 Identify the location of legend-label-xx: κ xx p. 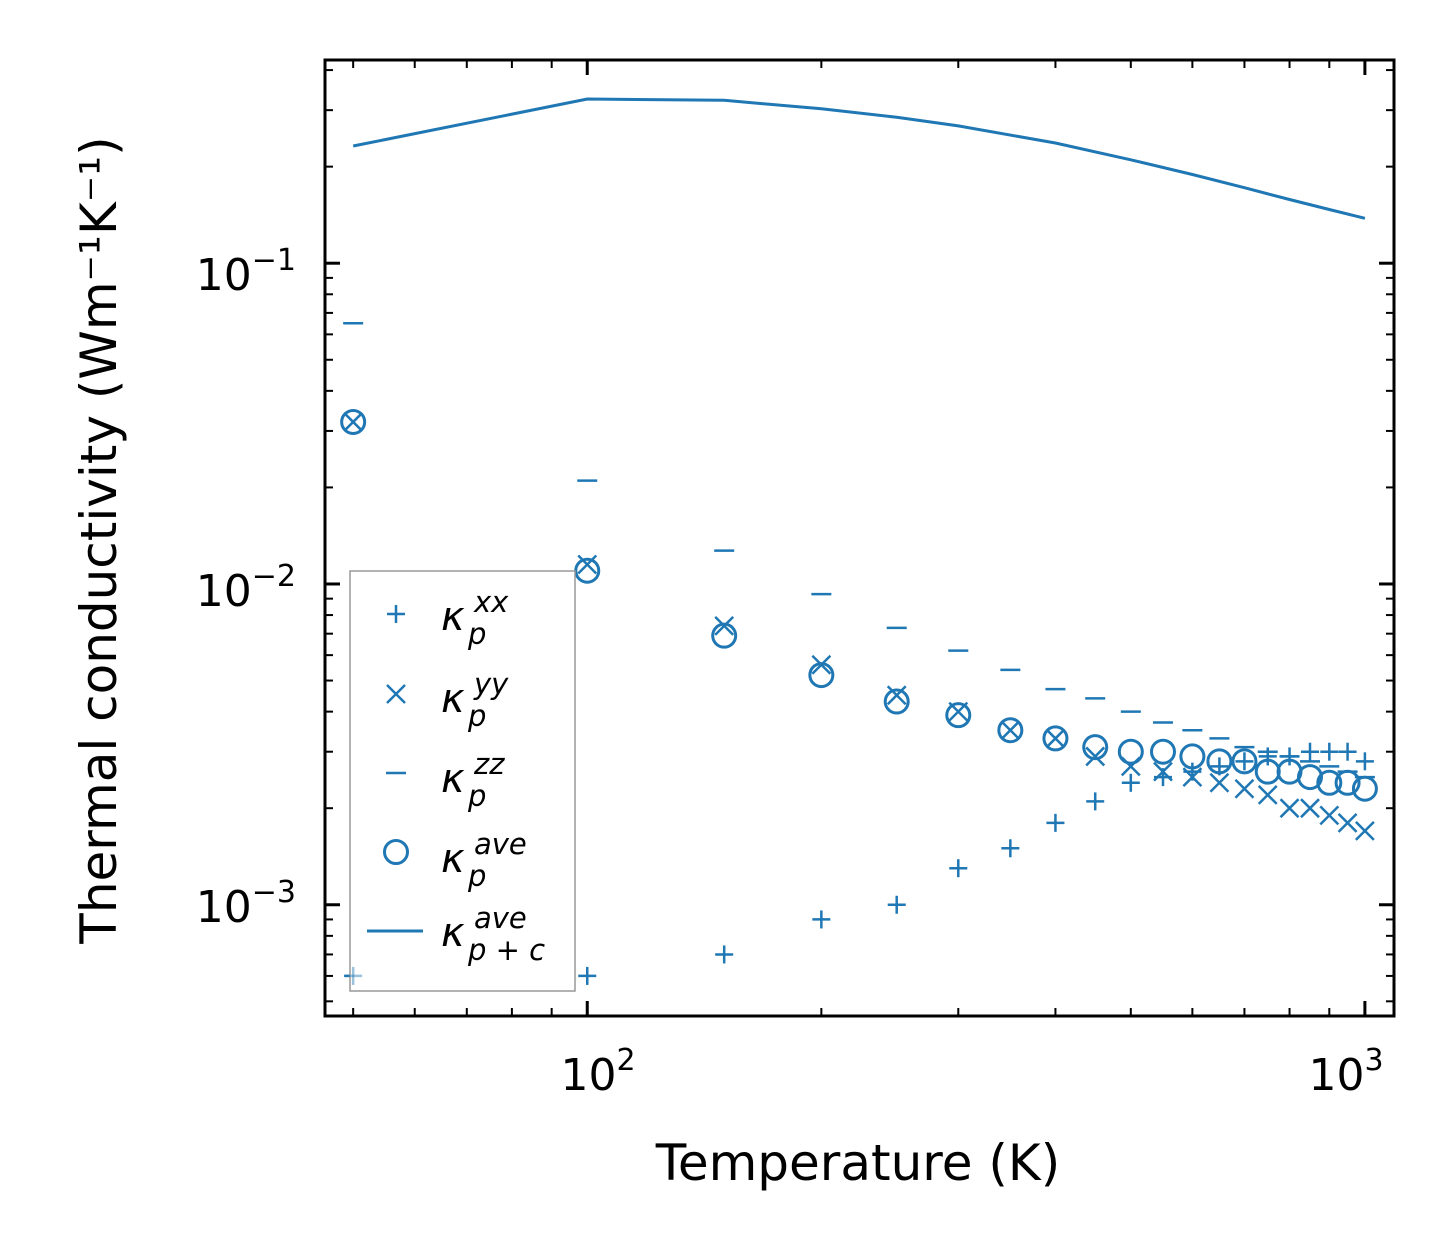
(475, 618).